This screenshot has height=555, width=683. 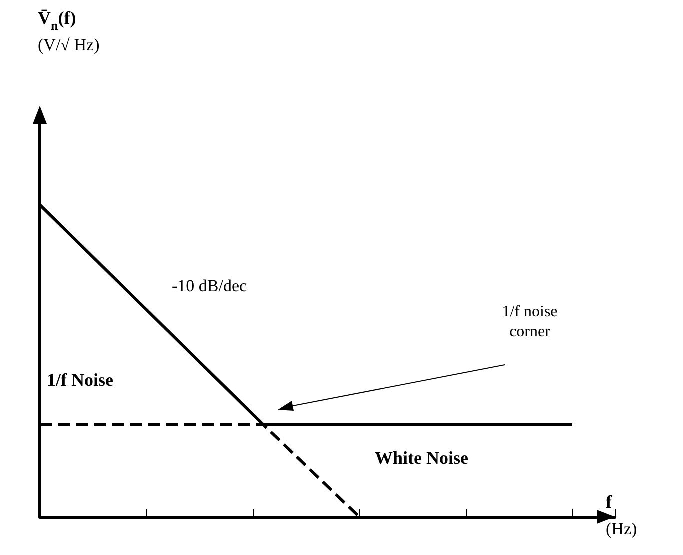 What do you see at coordinates (210, 286) in the screenshot?
I see `annotation: -10 dB/dec` at bounding box center [210, 286].